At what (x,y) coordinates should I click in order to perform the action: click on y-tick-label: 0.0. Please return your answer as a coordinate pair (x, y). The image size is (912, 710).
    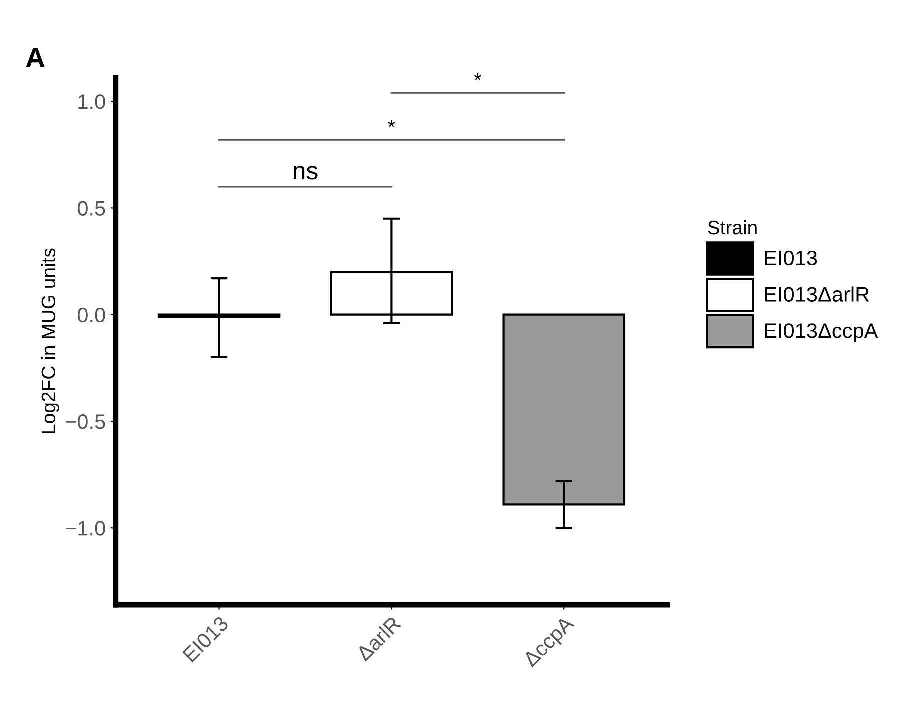
    Looking at the image, I should click on (92, 315).